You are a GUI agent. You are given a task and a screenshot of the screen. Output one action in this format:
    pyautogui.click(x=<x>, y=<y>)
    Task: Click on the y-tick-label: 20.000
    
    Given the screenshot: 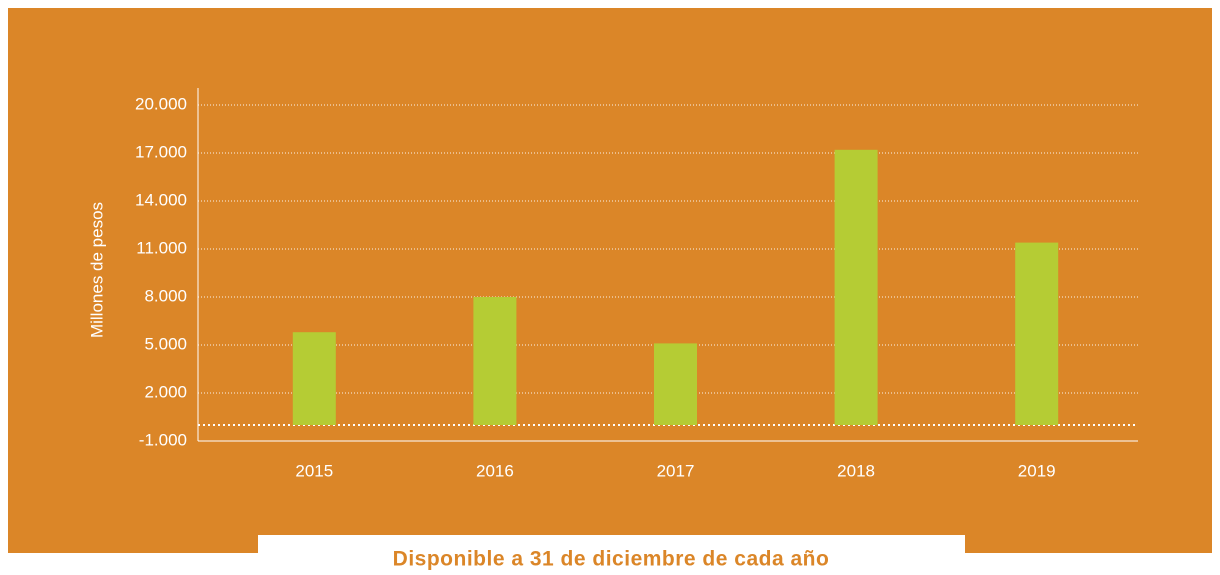 What is the action you would take?
    pyautogui.click(x=161, y=103)
    